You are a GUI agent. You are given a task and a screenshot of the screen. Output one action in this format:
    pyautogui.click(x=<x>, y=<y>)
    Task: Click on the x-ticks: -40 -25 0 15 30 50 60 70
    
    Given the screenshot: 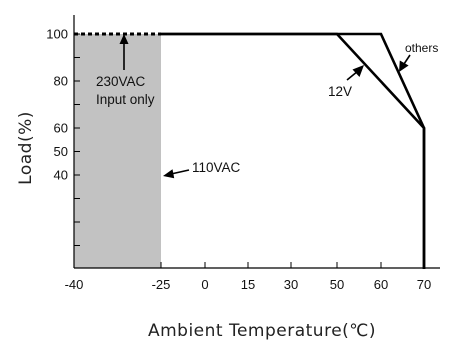 What is the action you would take?
    pyautogui.click(x=248, y=277)
    